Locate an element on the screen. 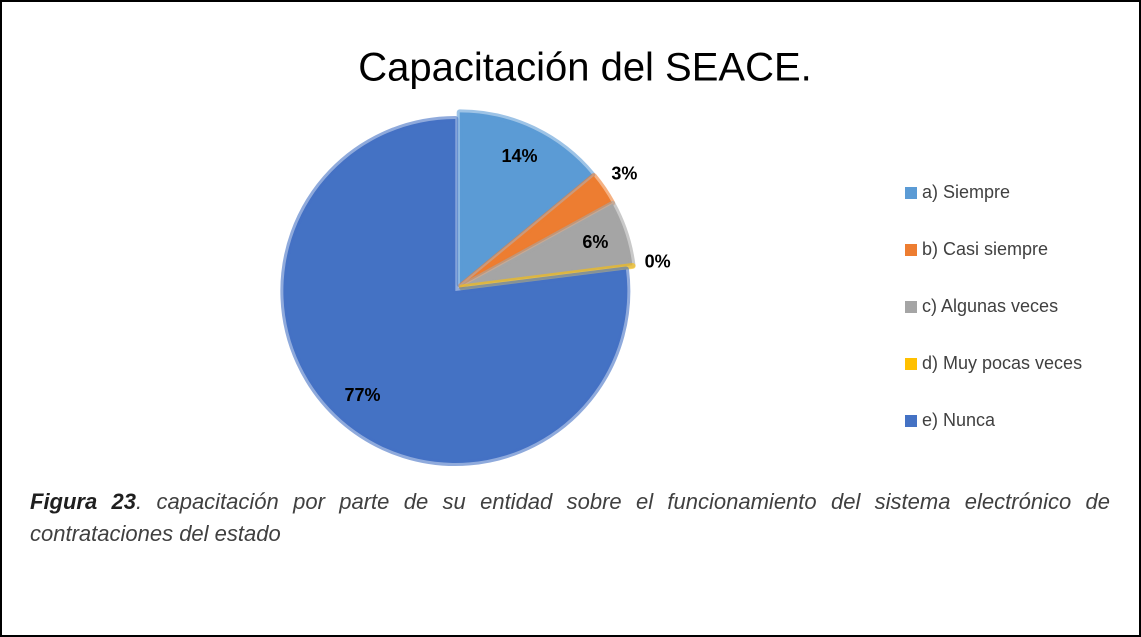 The width and height of the screenshot is (1141, 637). data-label: 3% is located at coordinates (624, 174).